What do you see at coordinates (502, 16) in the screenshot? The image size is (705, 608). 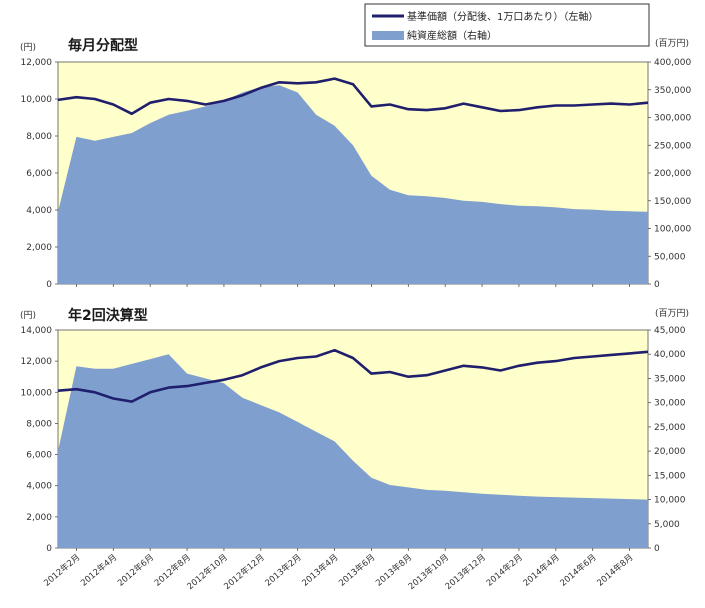 I see `legend-line-label: 基準価額（分配後、1万口あたり）（左軸）` at bounding box center [502, 16].